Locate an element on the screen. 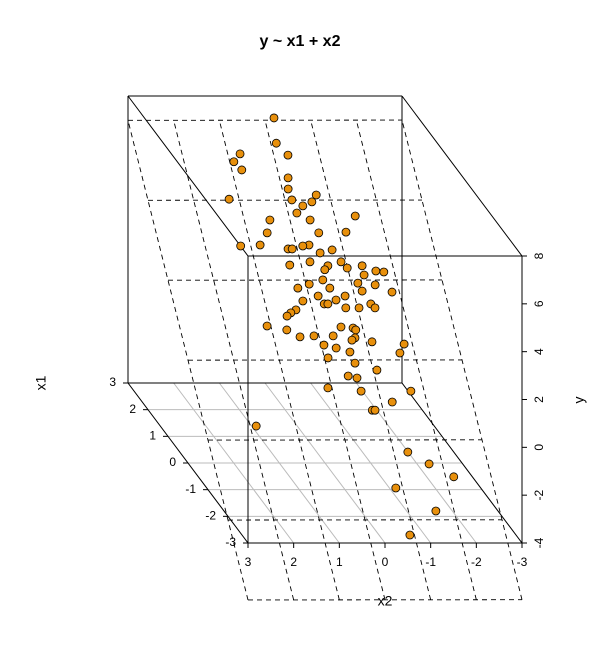 The height and width of the screenshot is (660, 600). y-tick-label: 6 is located at coordinates (539, 303).